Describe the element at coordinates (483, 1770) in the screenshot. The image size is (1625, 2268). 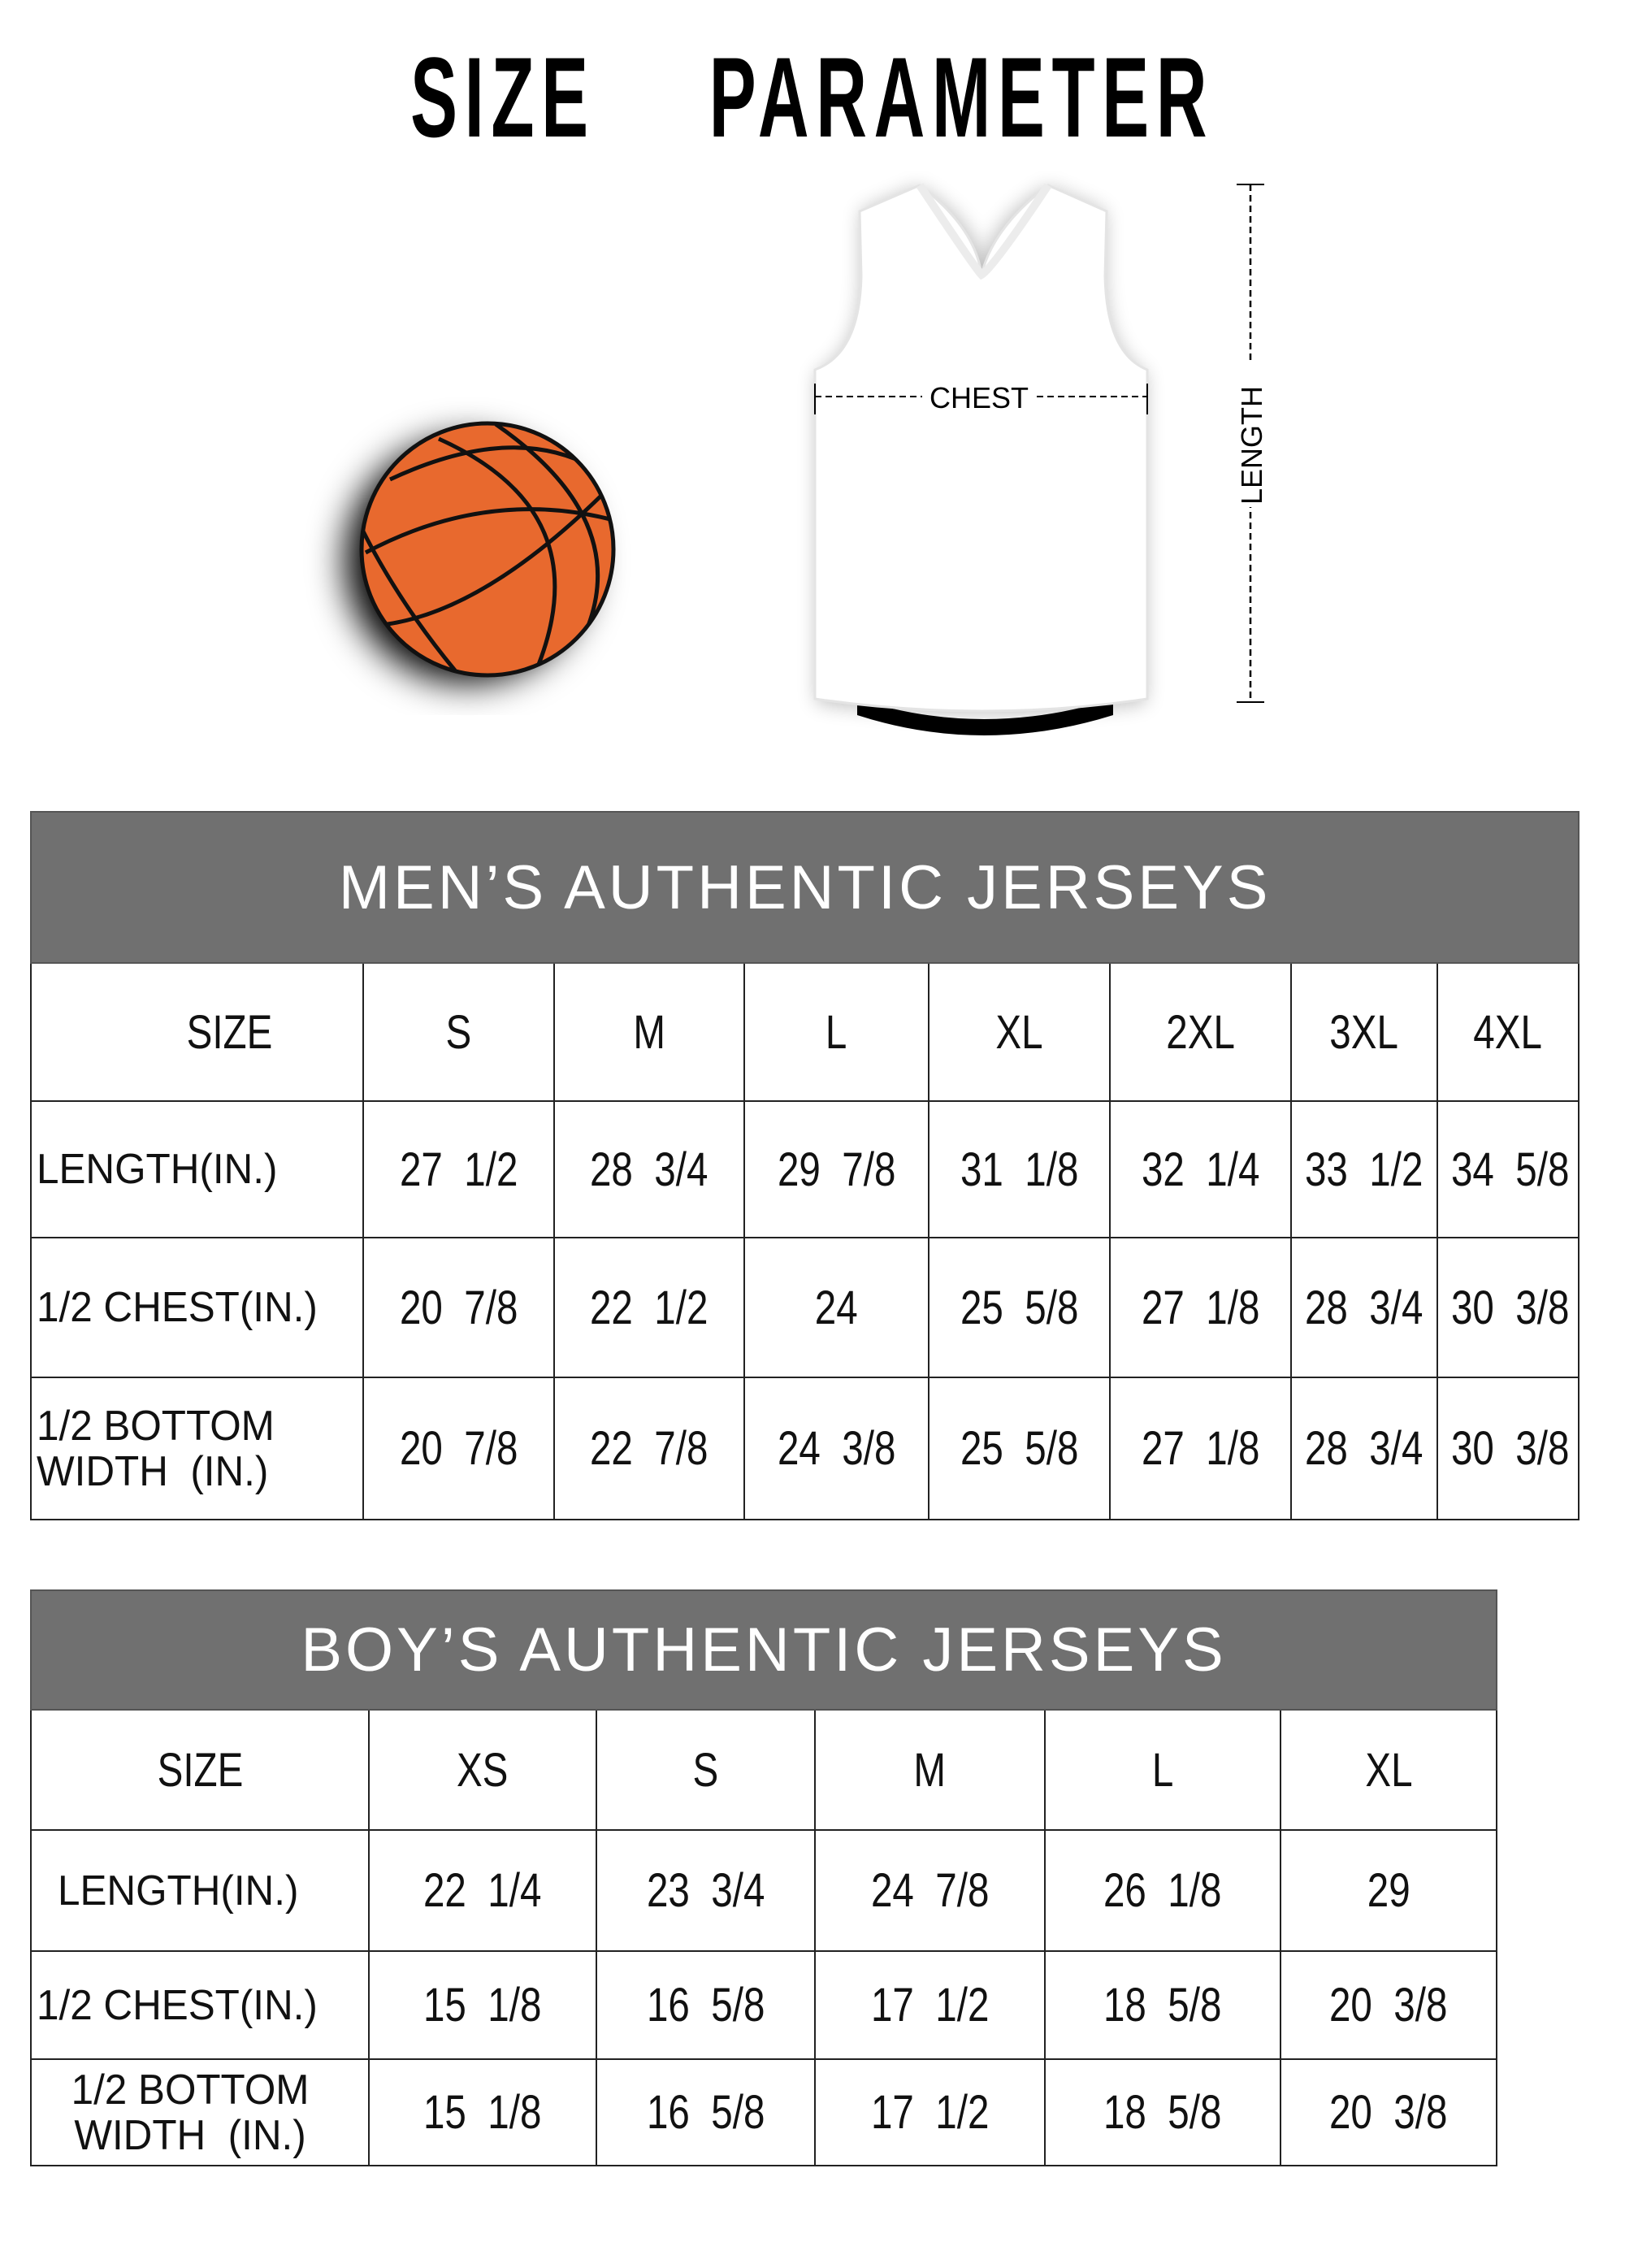
I see `size-cell: XS` at that location.